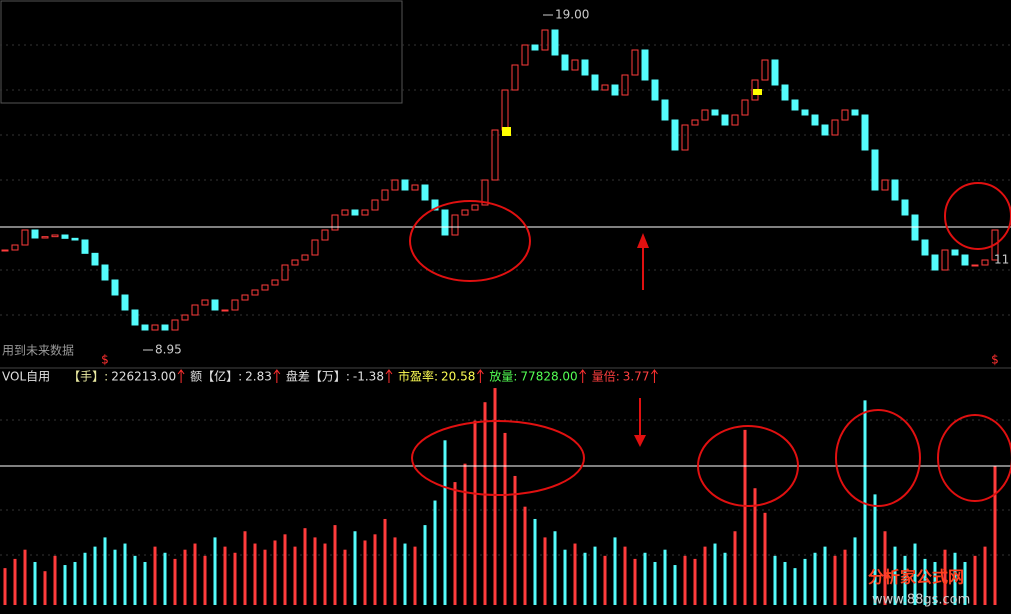 The image size is (1011, 614). What do you see at coordinates (26, 377) in the screenshot?
I see `vol-title: VOL自用` at bounding box center [26, 377].